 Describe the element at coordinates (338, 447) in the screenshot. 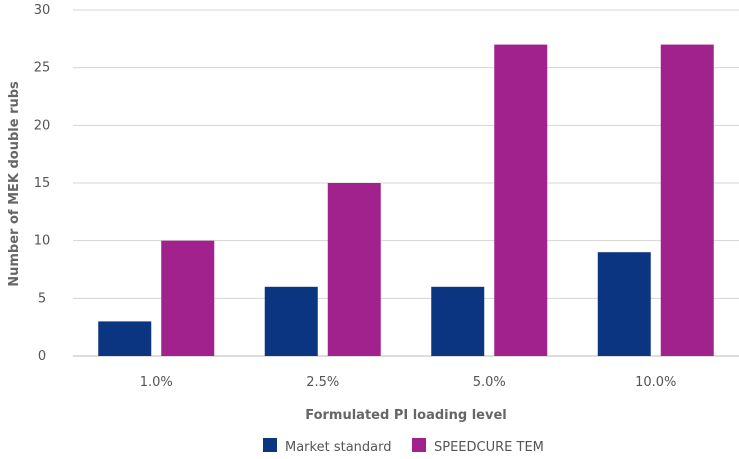

I see `legend-label-market-standard: Market standard` at that location.